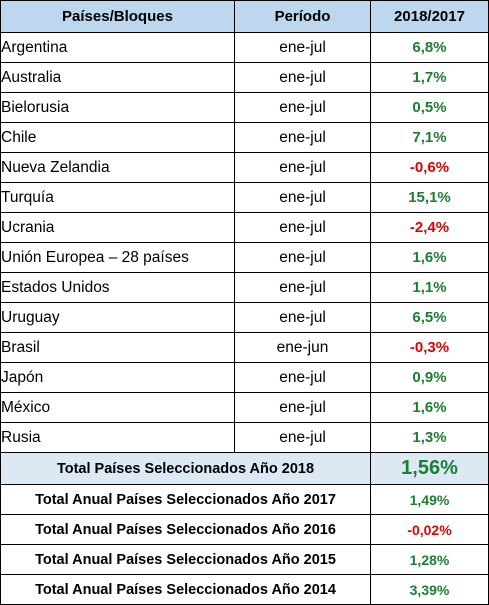 This screenshot has width=489, height=605. I want to click on total-selected-value: 1,56%, so click(429, 468).